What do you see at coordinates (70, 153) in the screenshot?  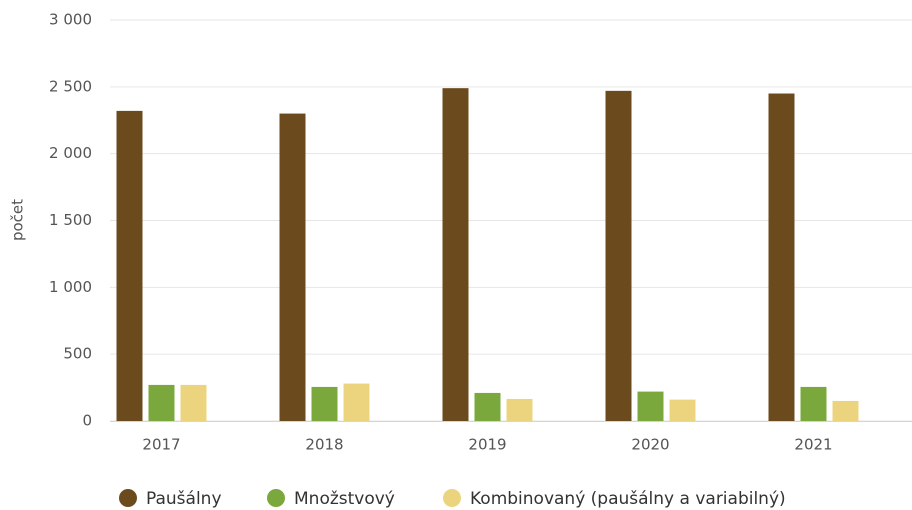 I see `y-tick-label: 2 000` at bounding box center [70, 153].